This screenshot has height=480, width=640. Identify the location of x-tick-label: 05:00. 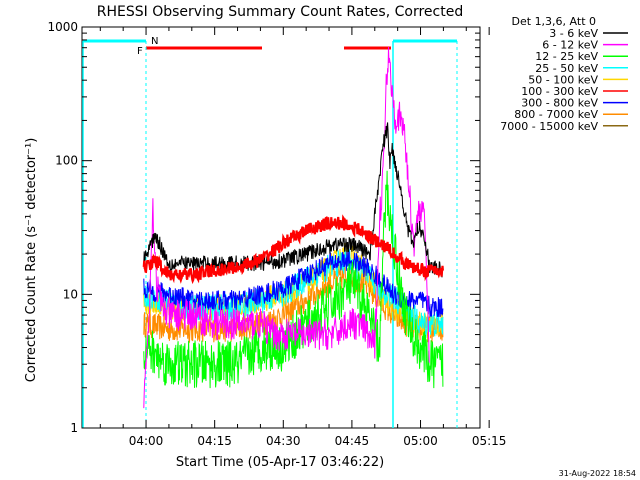
(420, 441).